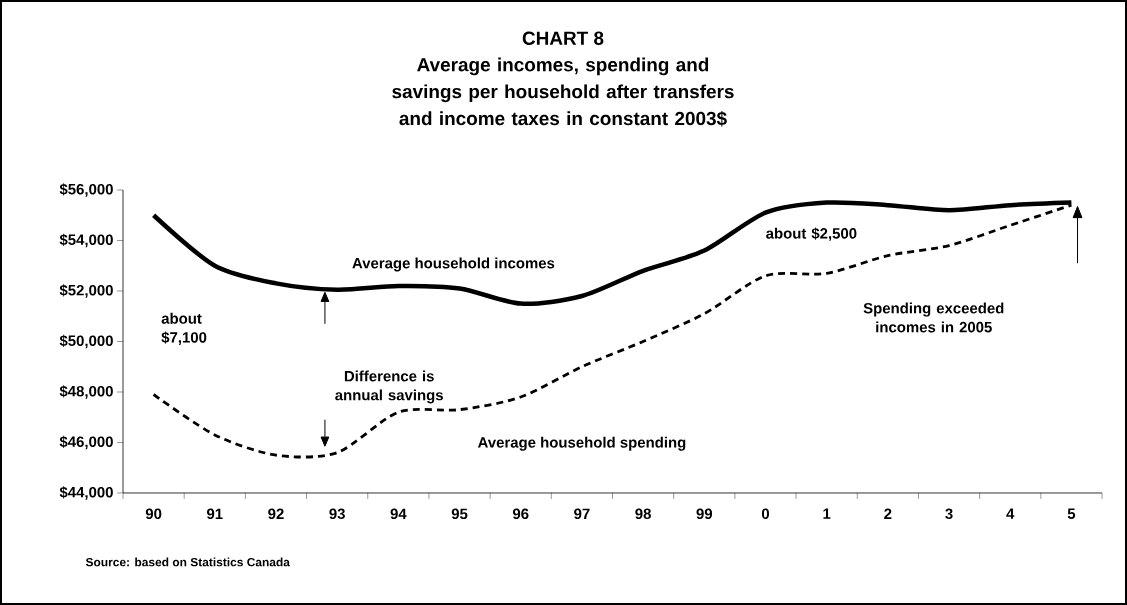 The width and height of the screenshot is (1127, 605). Describe the element at coordinates (459, 514) in the screenshot. I see `x-tick-label: 95` at that location.